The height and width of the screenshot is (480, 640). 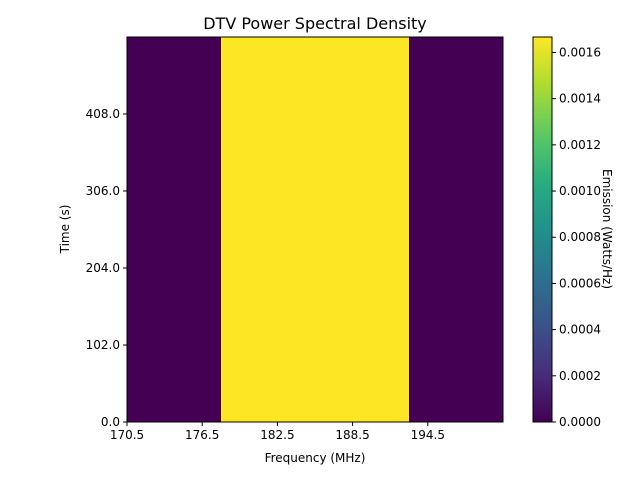 What do you see at coordinates (315, 23) in the screenshot?
I see `chart-title: DTV Power Spectral Density` at bounding box center [315, 23].